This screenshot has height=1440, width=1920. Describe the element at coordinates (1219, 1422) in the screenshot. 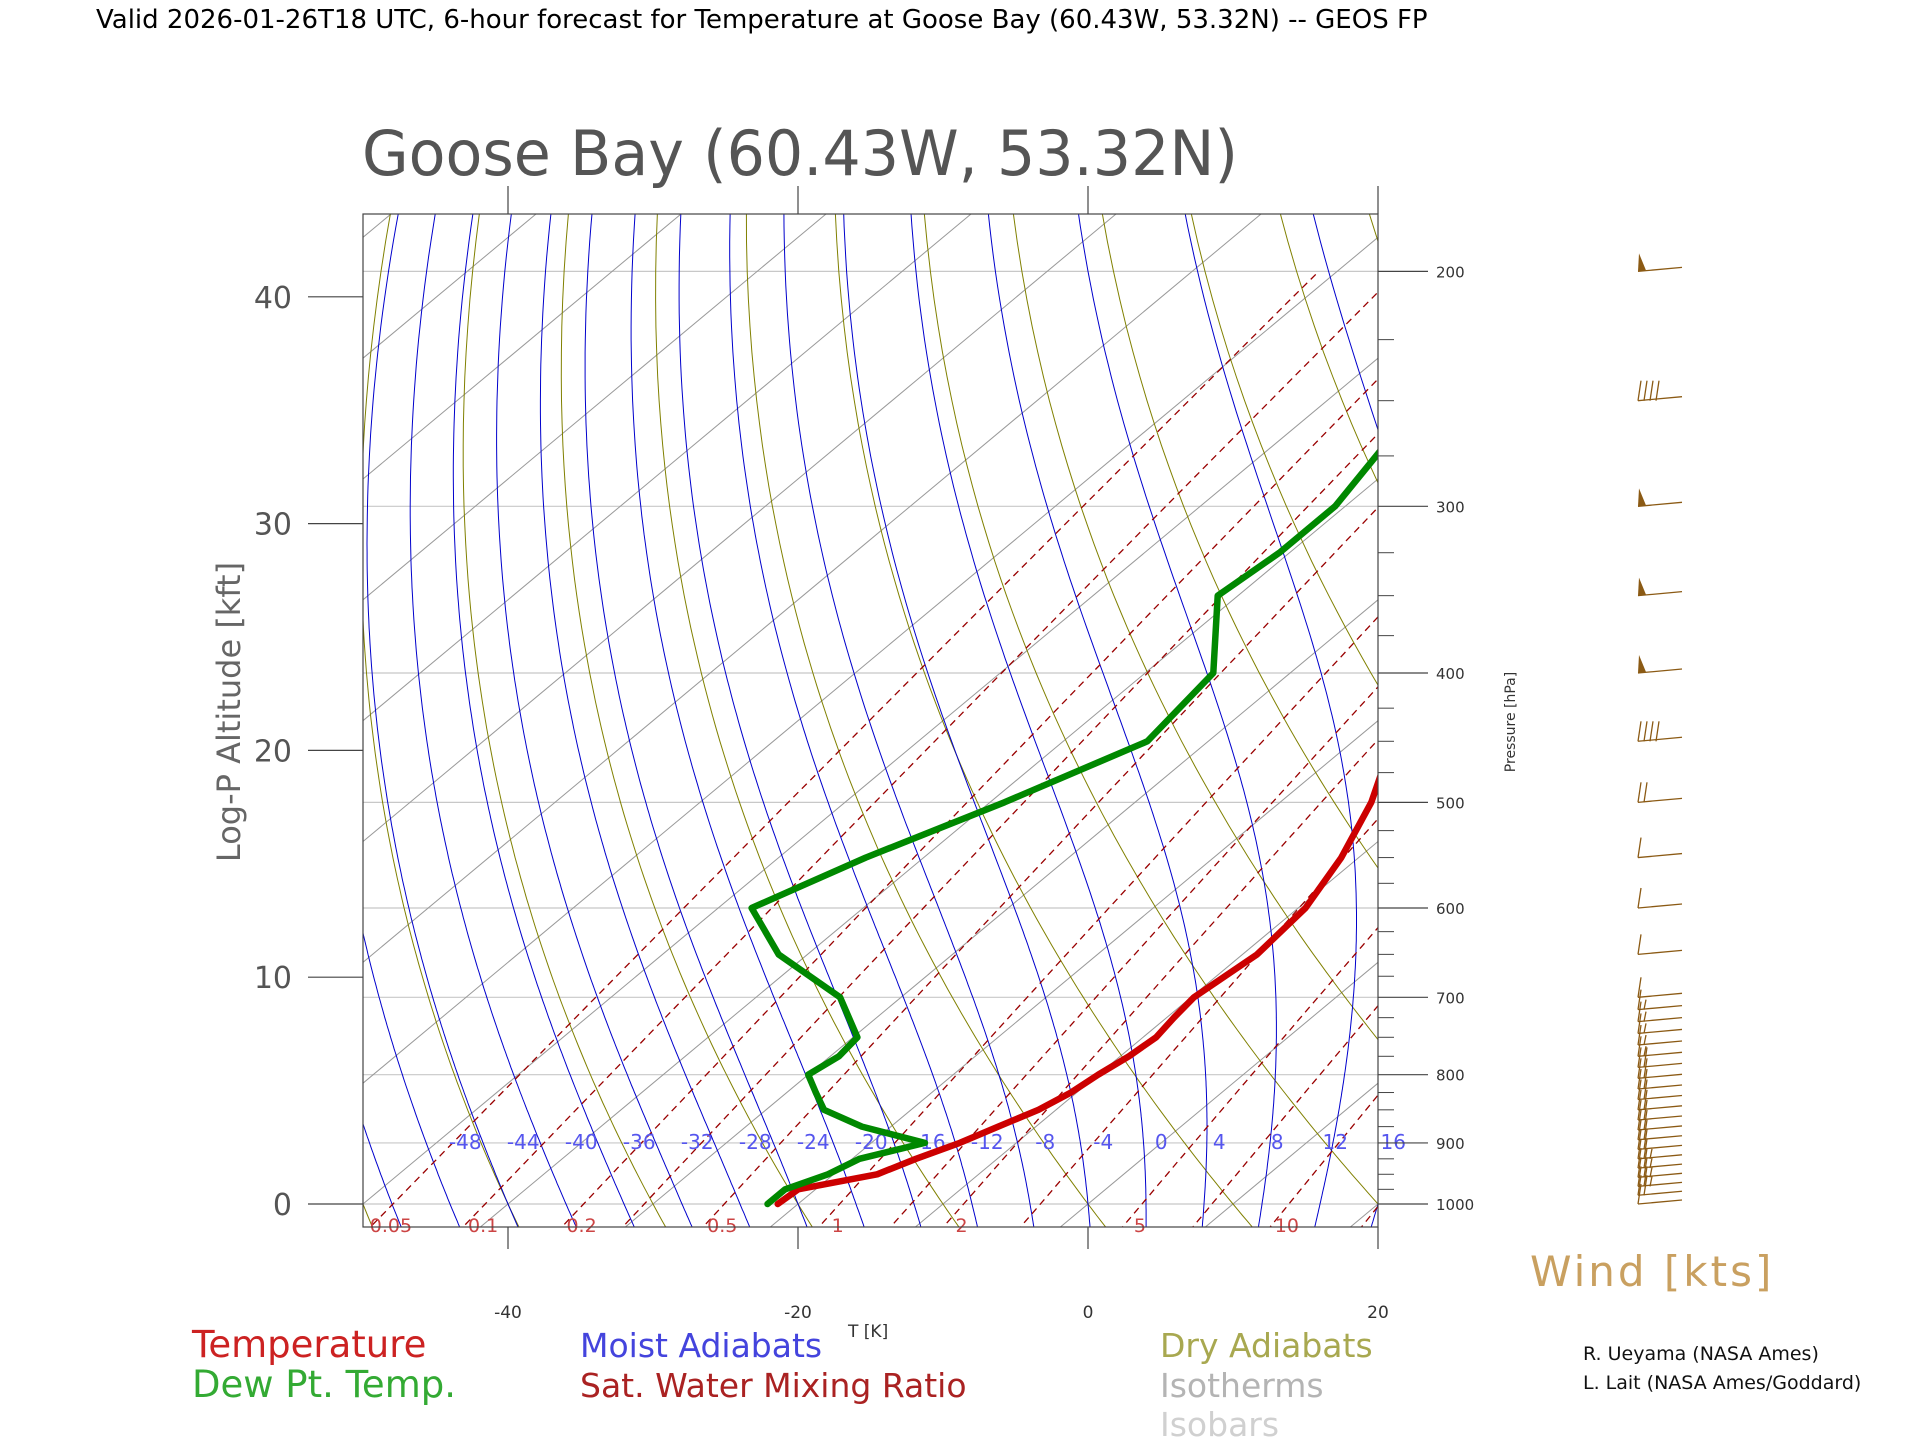

I see `legend-isobars: Isobars` at that location.